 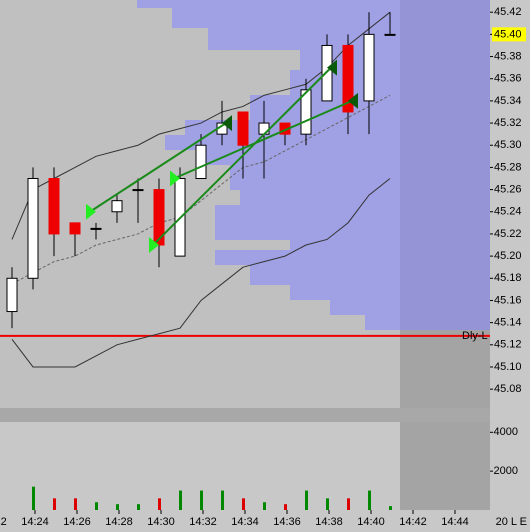 I want to click on y-tick-label: 45.16, so click(x=508, y=300).